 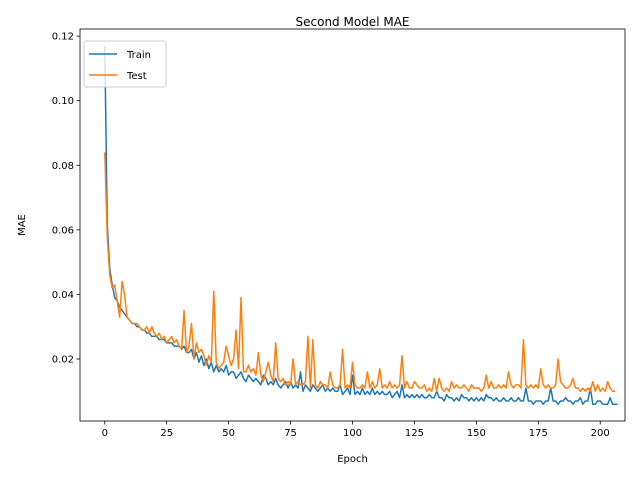 I want to click on y-tick-label: 0.06, so click(x=63, y=230).